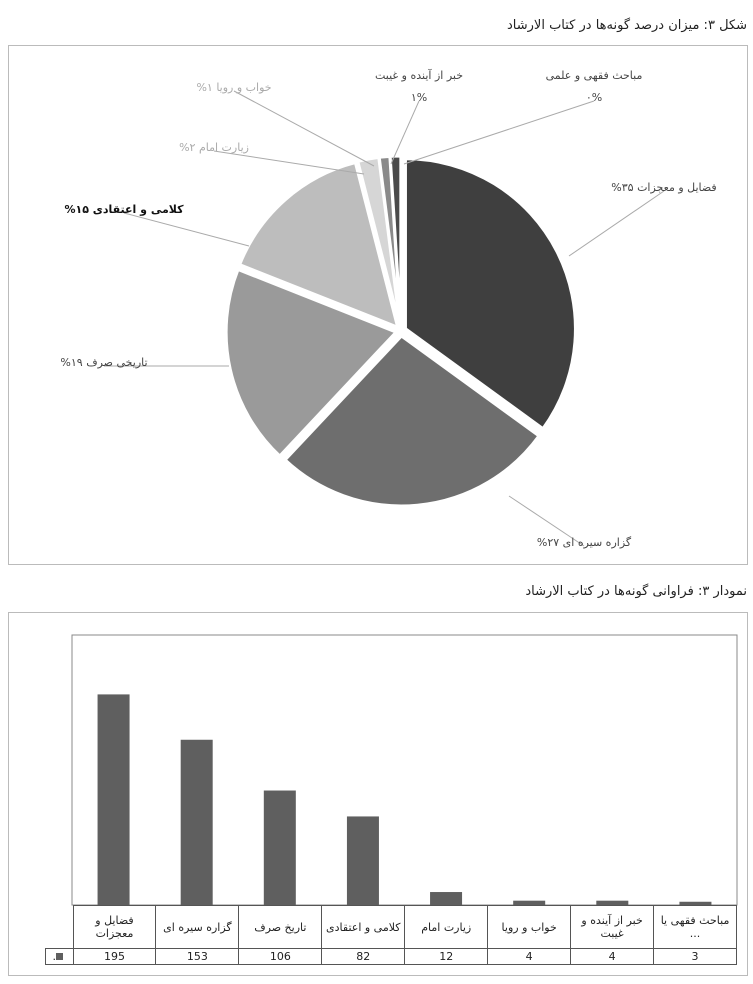 The width and height of the screenshot is (753, 984). I want to click on slice-category: مباحث فقهی و علمی, so click(594, 75).